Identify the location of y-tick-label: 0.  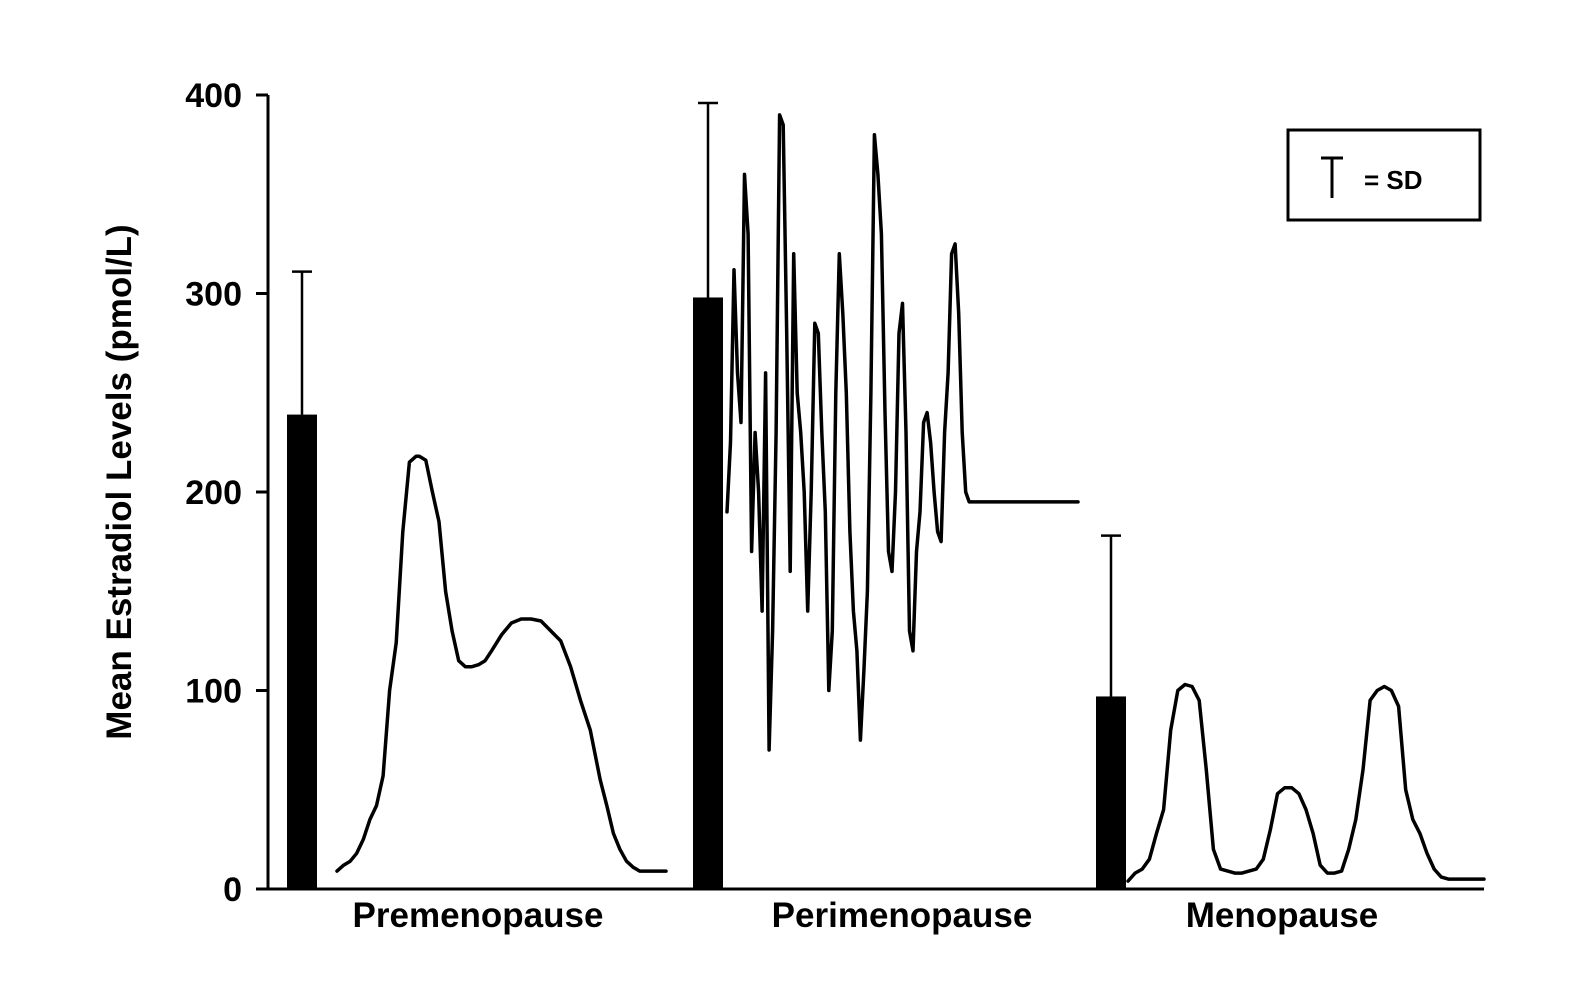
(232, 890).